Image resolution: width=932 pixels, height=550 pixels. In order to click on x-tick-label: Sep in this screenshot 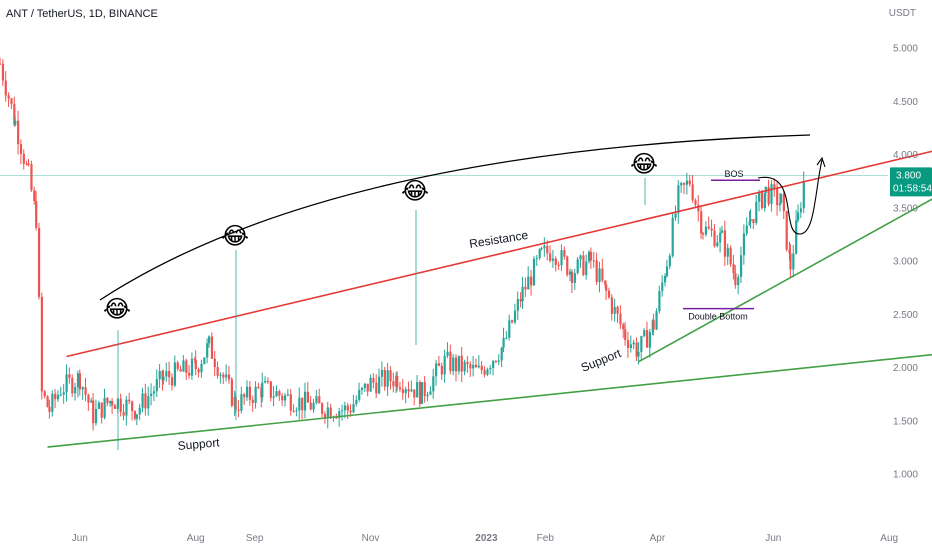, I will do `click(255, 538)`.